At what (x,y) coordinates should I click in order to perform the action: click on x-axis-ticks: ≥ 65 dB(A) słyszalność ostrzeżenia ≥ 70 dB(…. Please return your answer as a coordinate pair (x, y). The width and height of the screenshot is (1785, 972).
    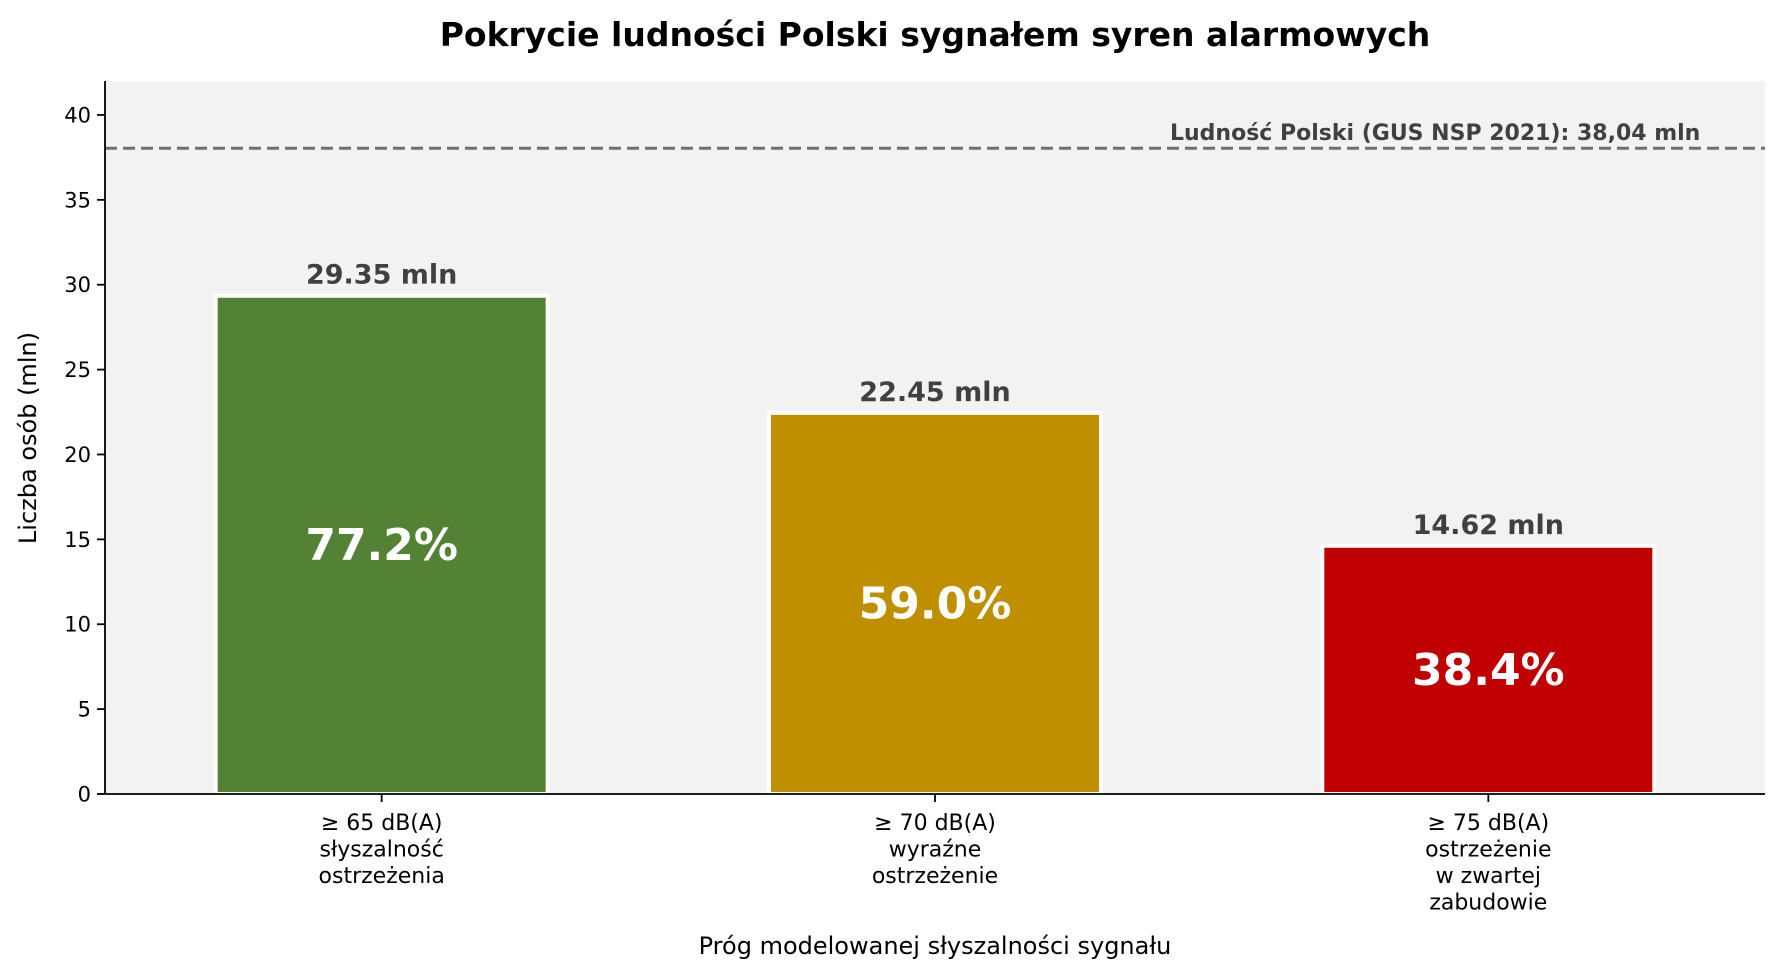
    Looking at the image, I should click on (935, 855).